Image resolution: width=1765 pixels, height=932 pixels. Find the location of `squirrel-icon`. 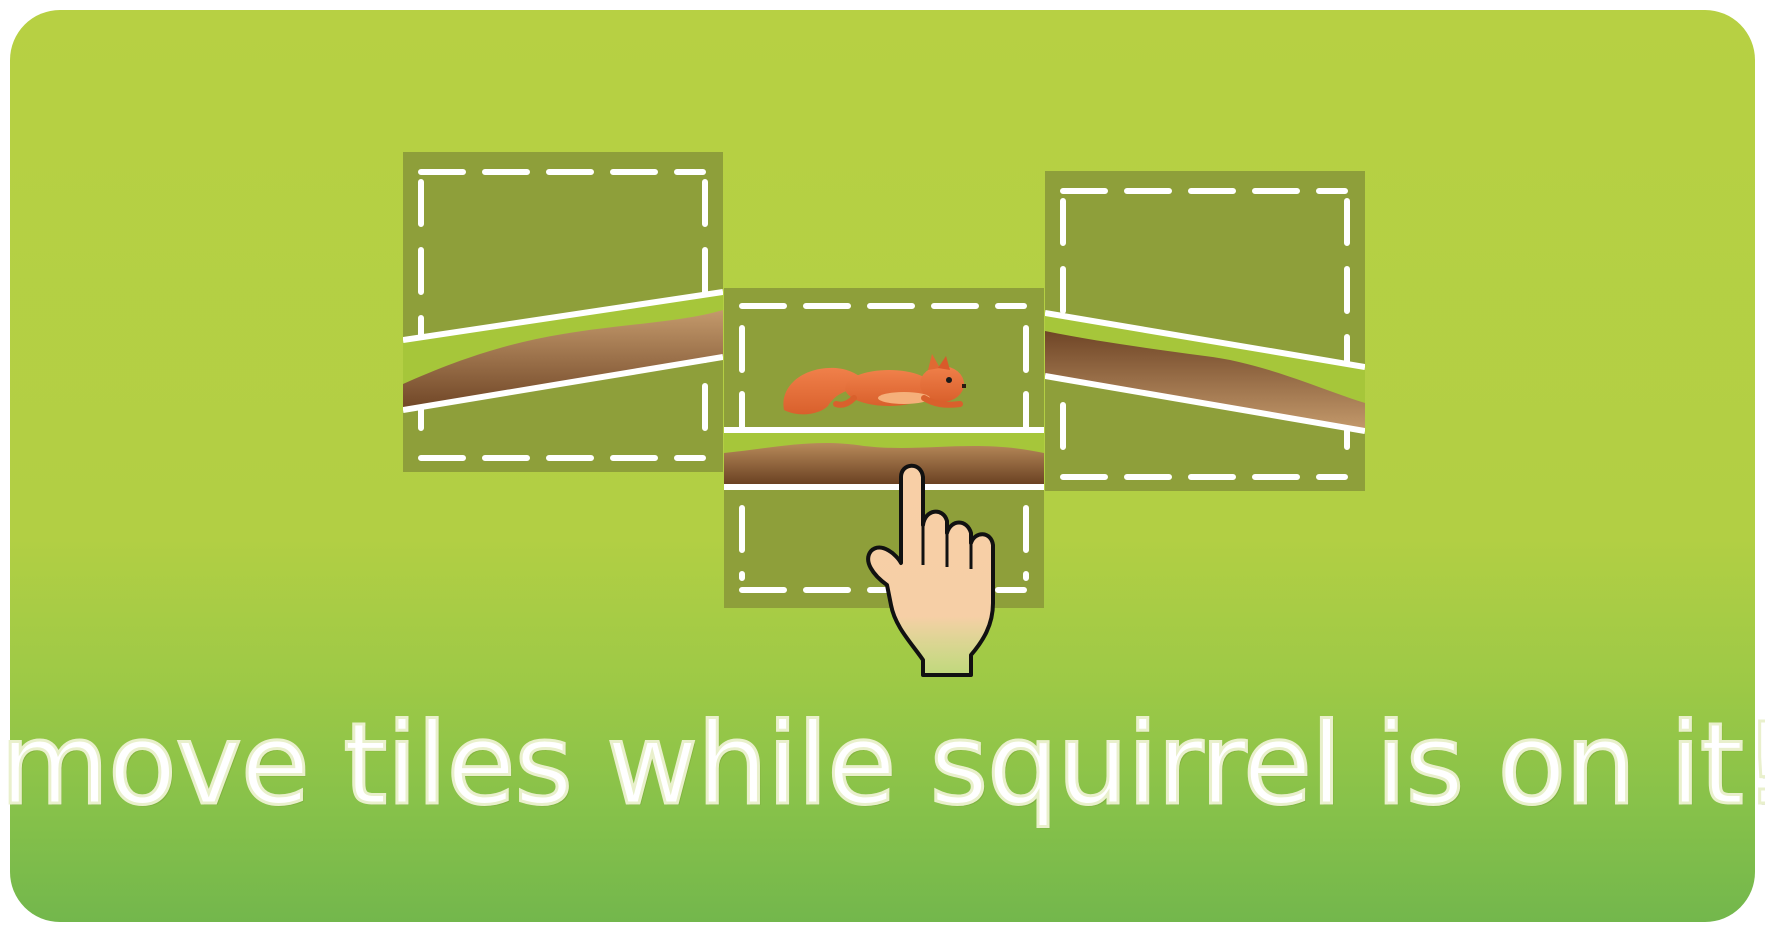

squirrel-icon is located at coordinates (874, 384).